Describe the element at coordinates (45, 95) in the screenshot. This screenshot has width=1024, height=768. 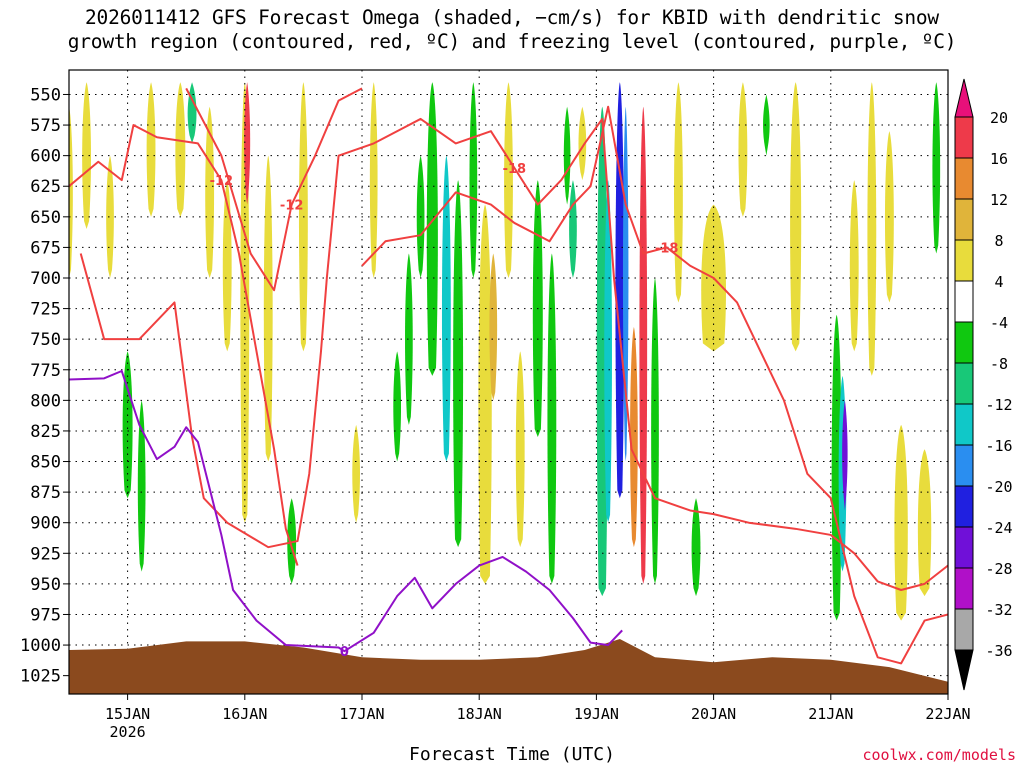
I see `y-tick-label-550: 550` at that location.